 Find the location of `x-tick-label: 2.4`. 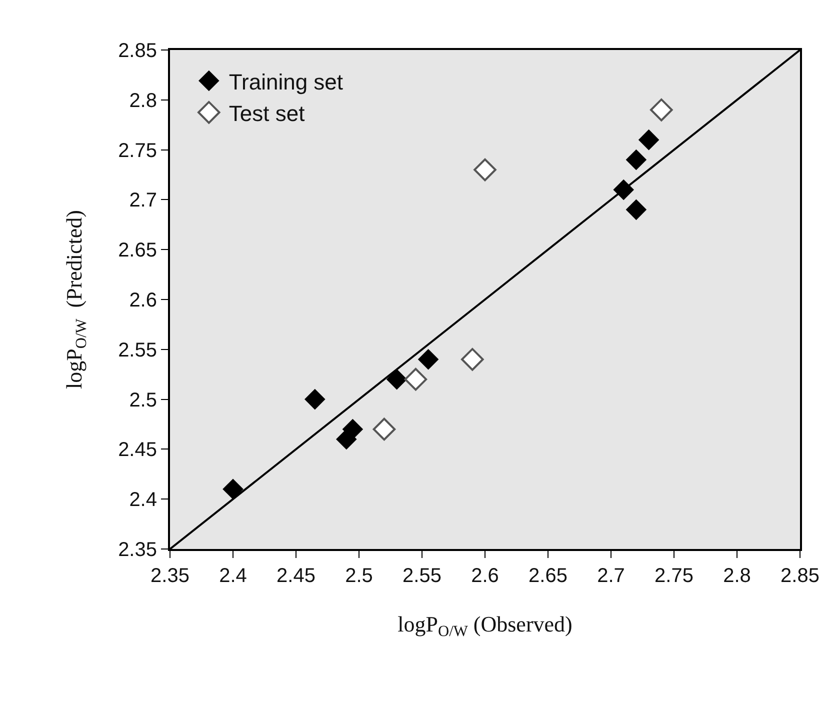

x-tick-label: 2.4 is located at coordinates (233, 576).